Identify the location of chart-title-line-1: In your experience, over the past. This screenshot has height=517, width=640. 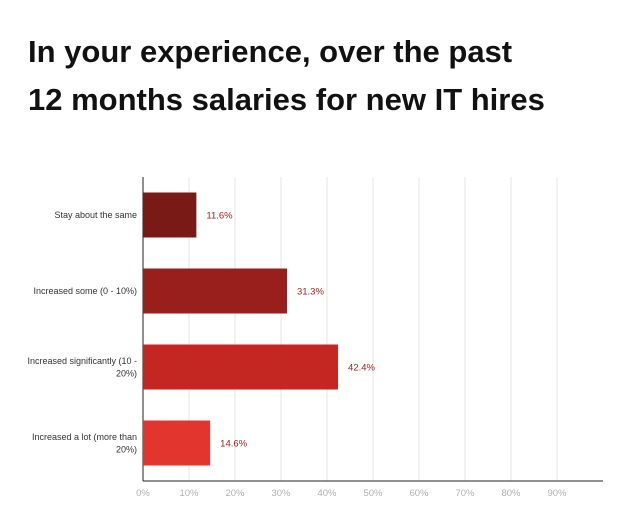
(270, 51).